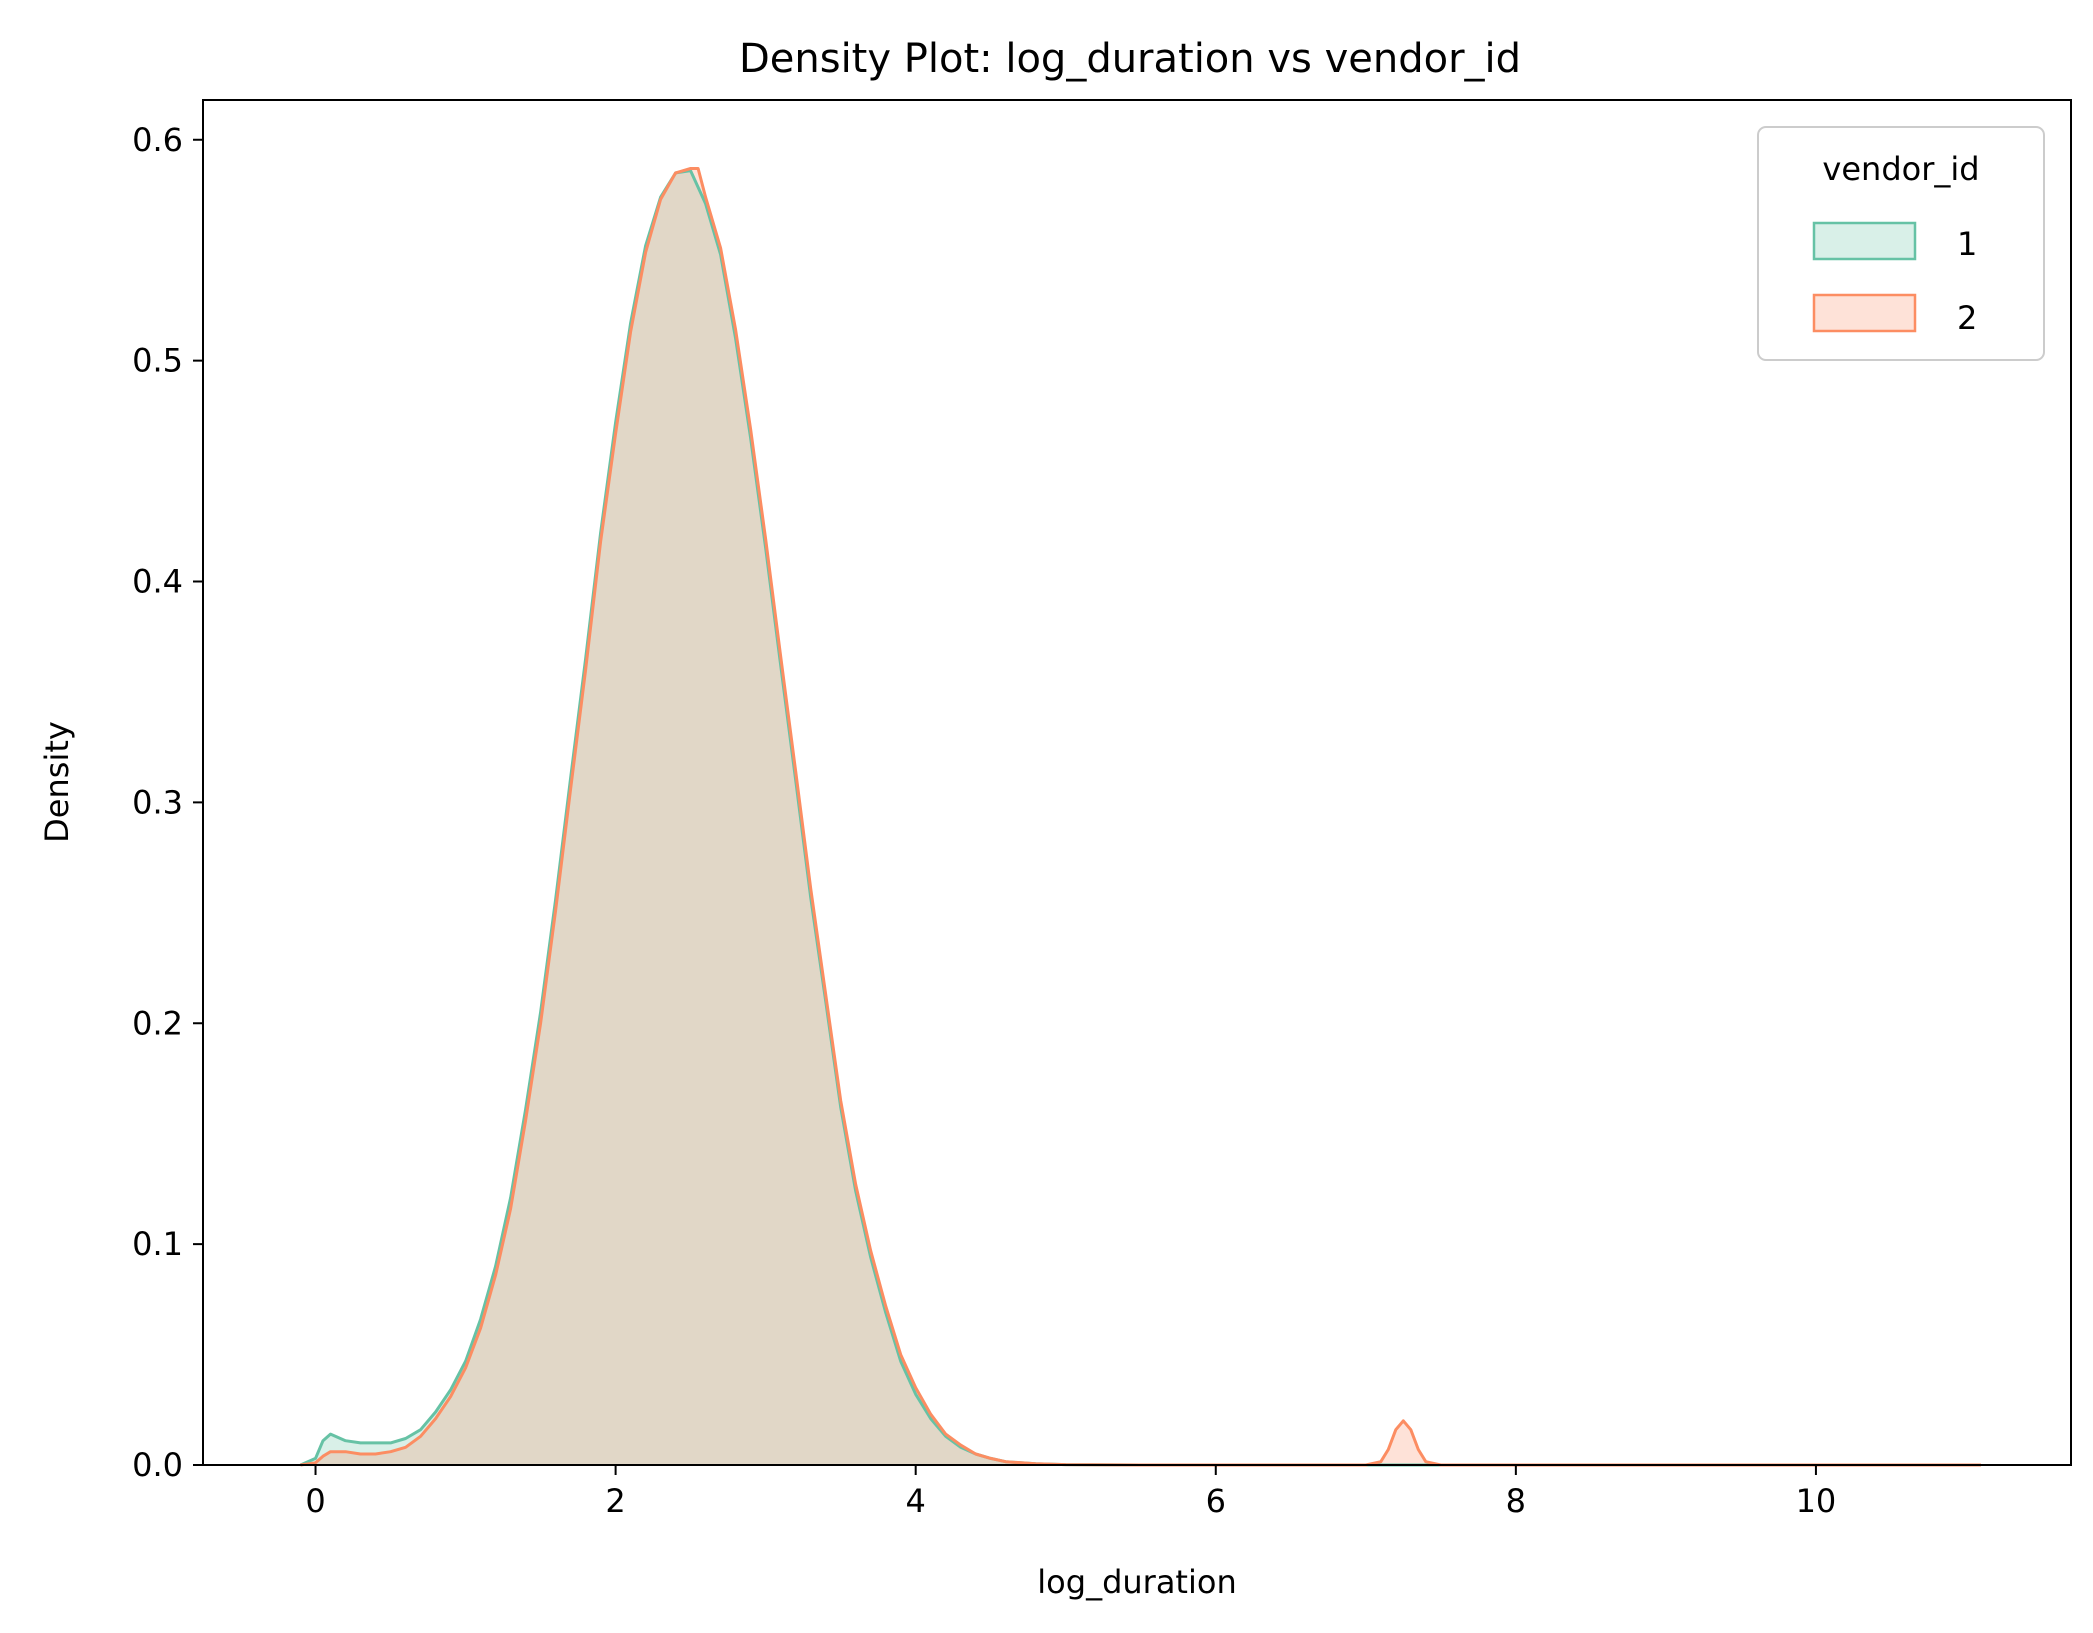 The image size is (2093, 1633). I want to click on legend-box, so click(1901, 243).